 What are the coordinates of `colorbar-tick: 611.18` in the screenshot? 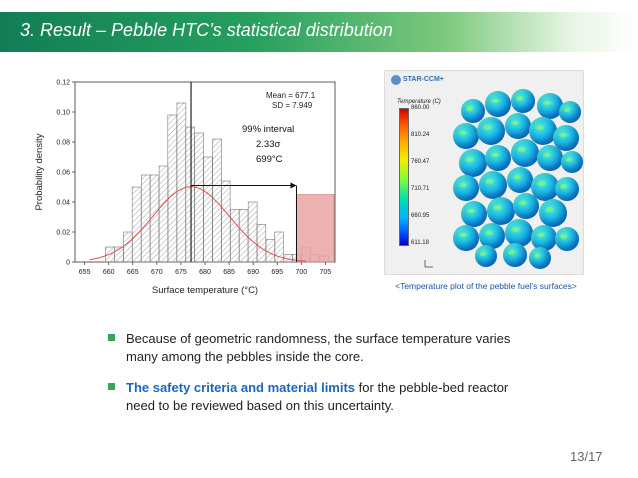 It's located at (420, 243).